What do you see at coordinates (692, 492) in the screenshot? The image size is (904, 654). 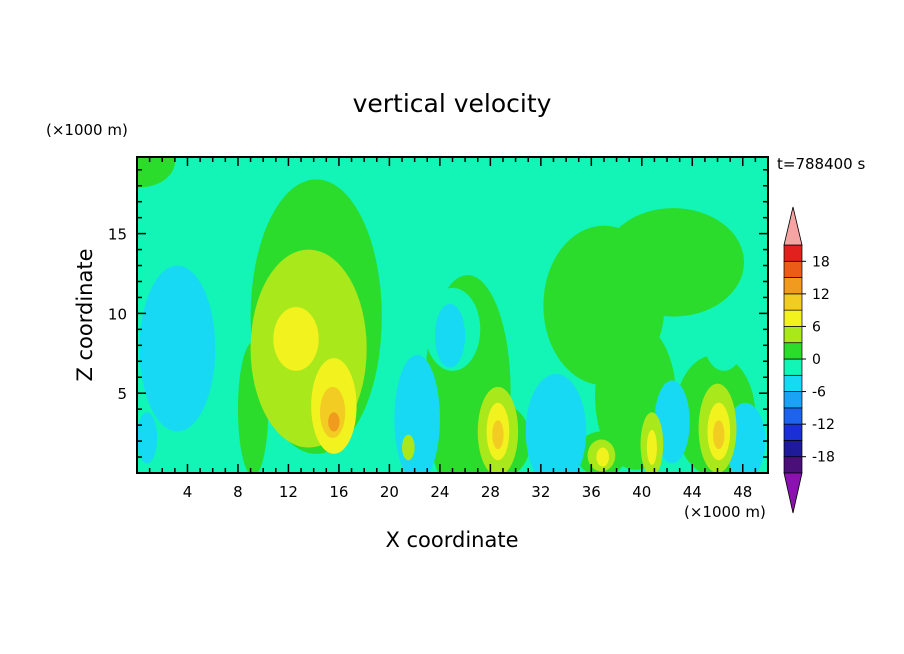 I see `x-tick-label: 44` at bounding box center [692, 492].